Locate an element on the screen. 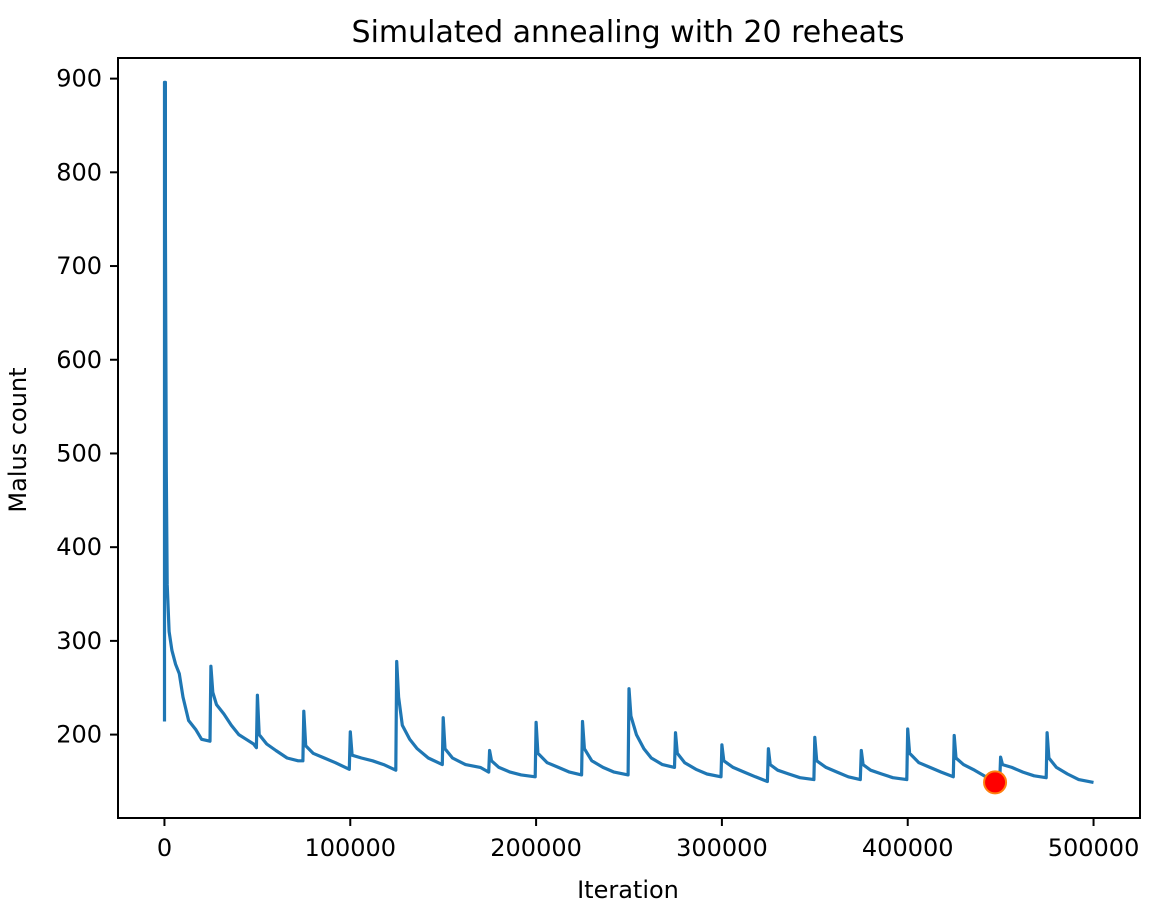 Image resolution: width=1151 pixels, height=911 pixels. y-tick-label: 500 is located at coordinates (79, 453).